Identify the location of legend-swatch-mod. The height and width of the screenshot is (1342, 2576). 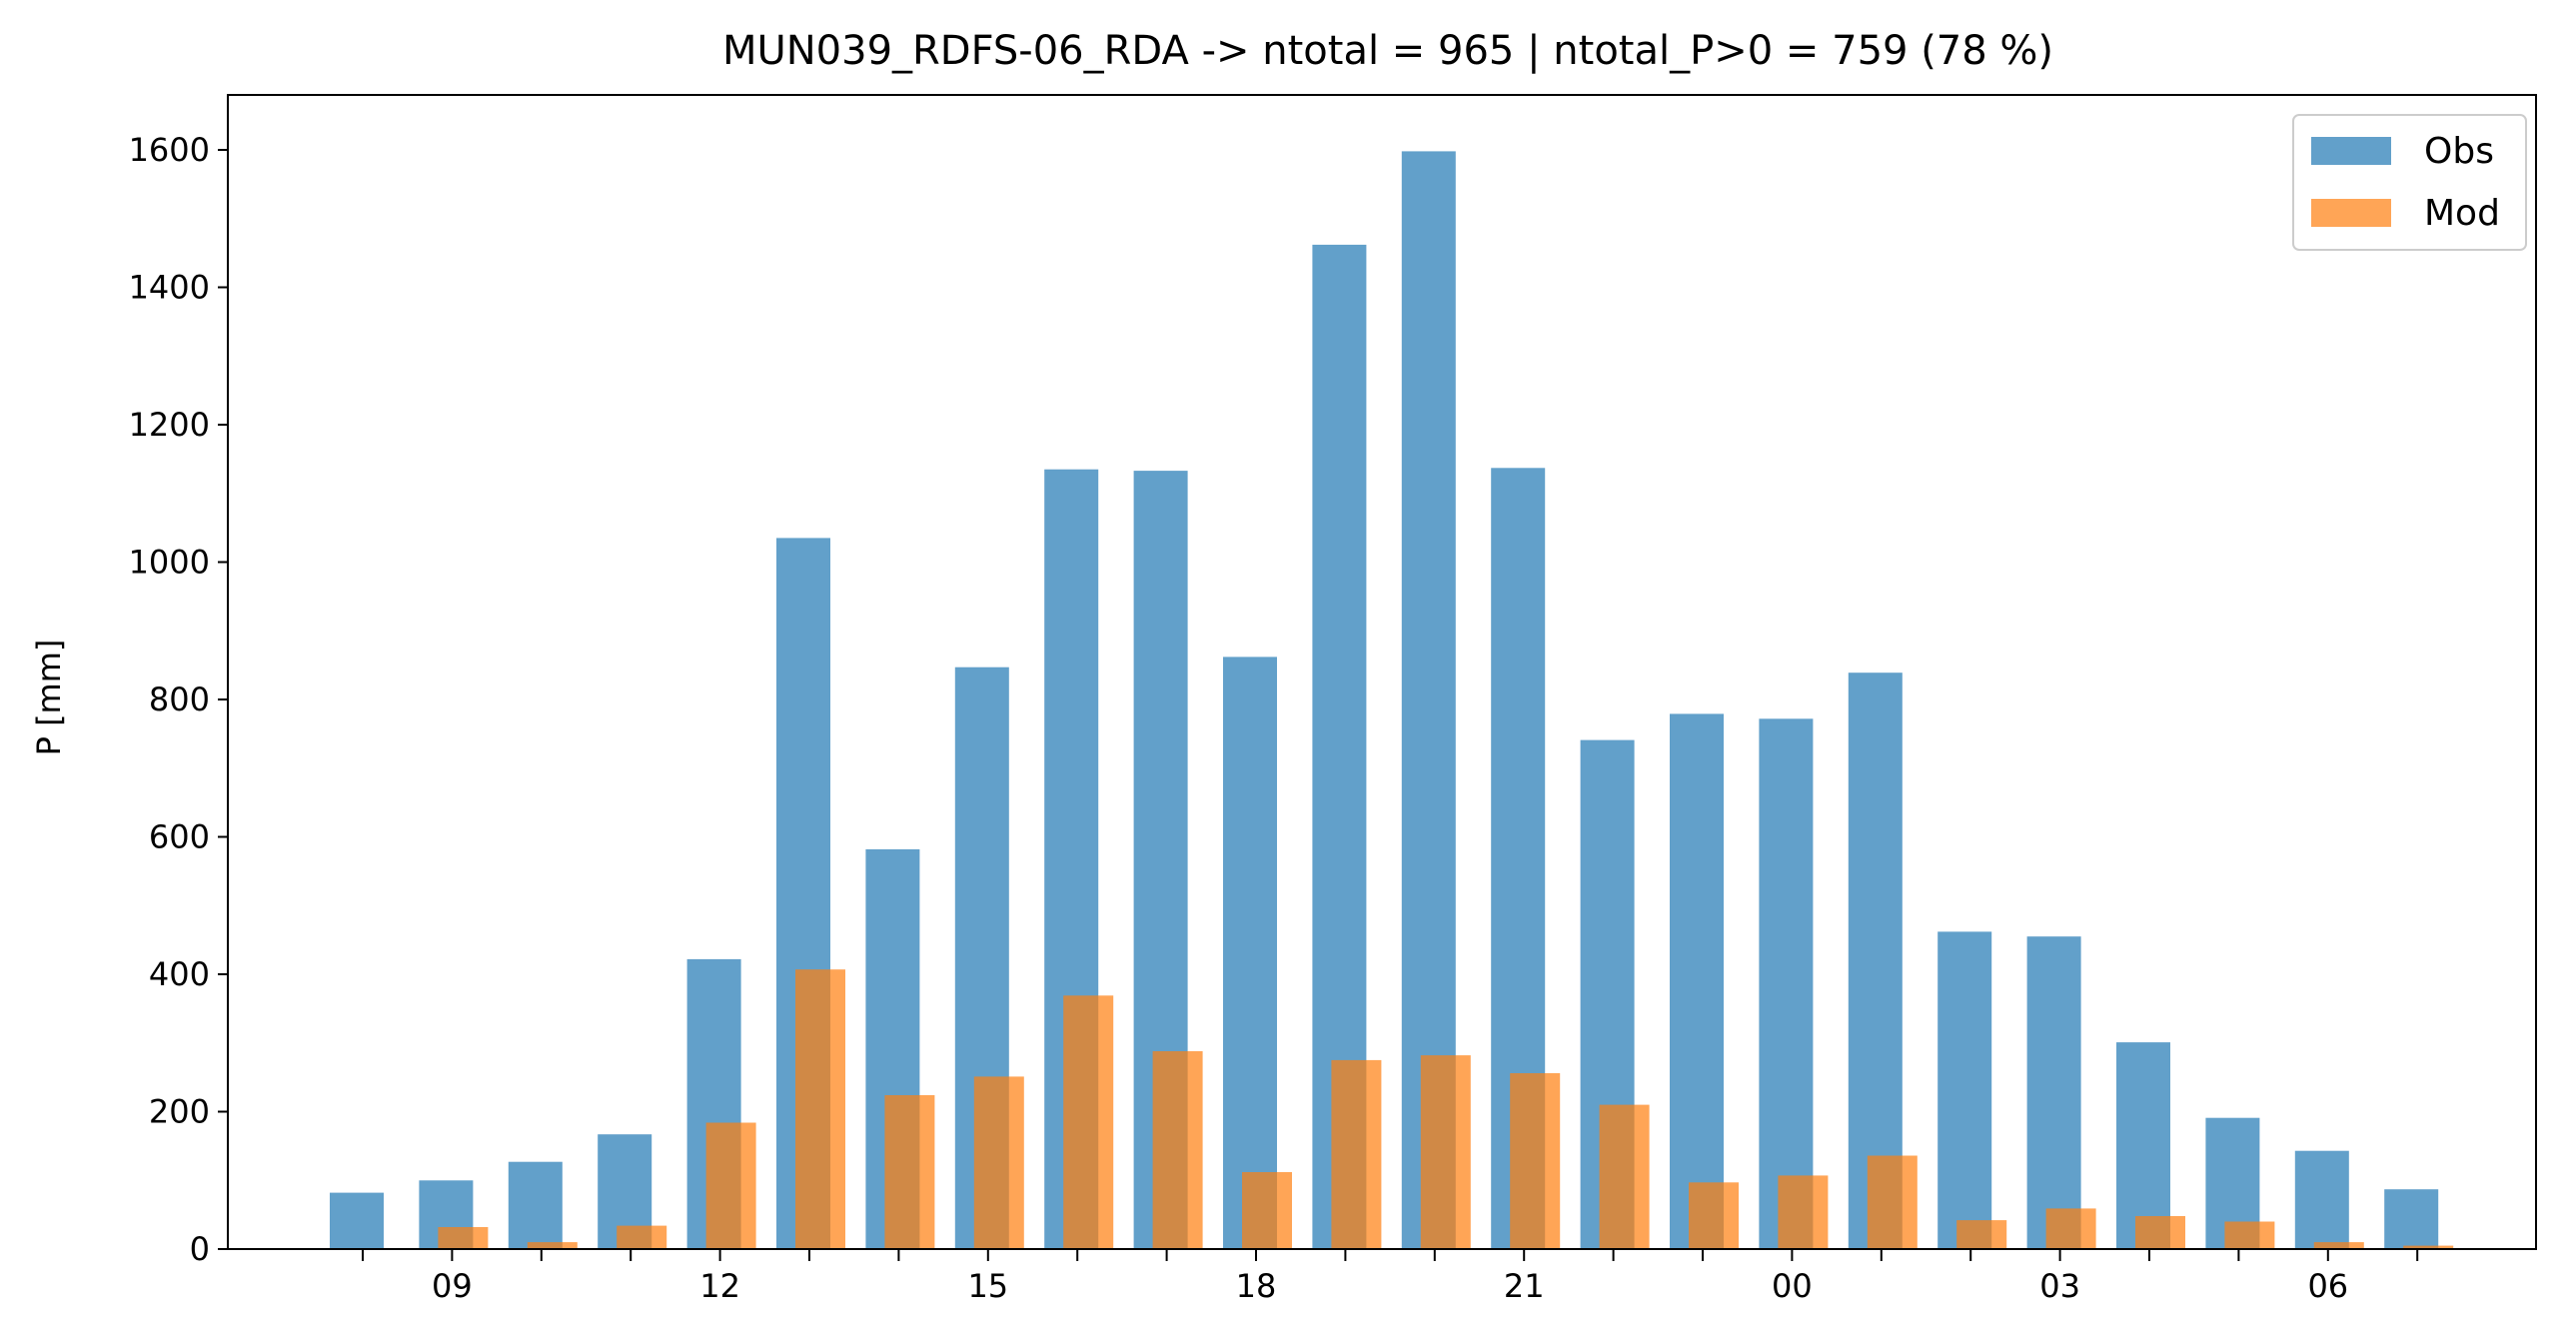
(2351, 213).